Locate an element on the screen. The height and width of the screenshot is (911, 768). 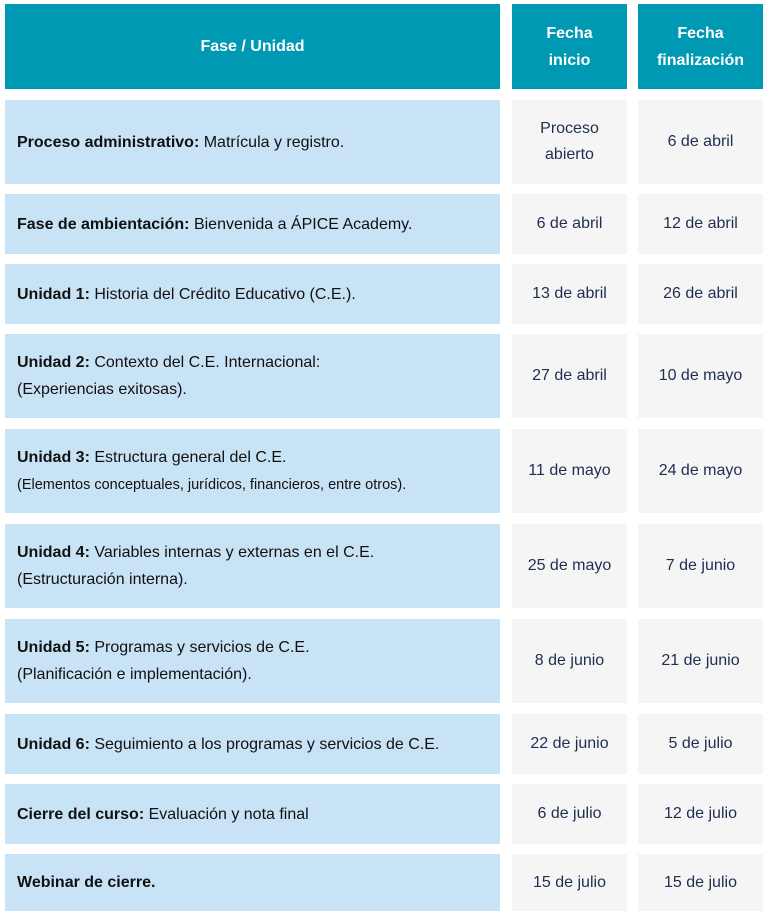
start-date: 6 de julio is located at coordinates (569, 813).